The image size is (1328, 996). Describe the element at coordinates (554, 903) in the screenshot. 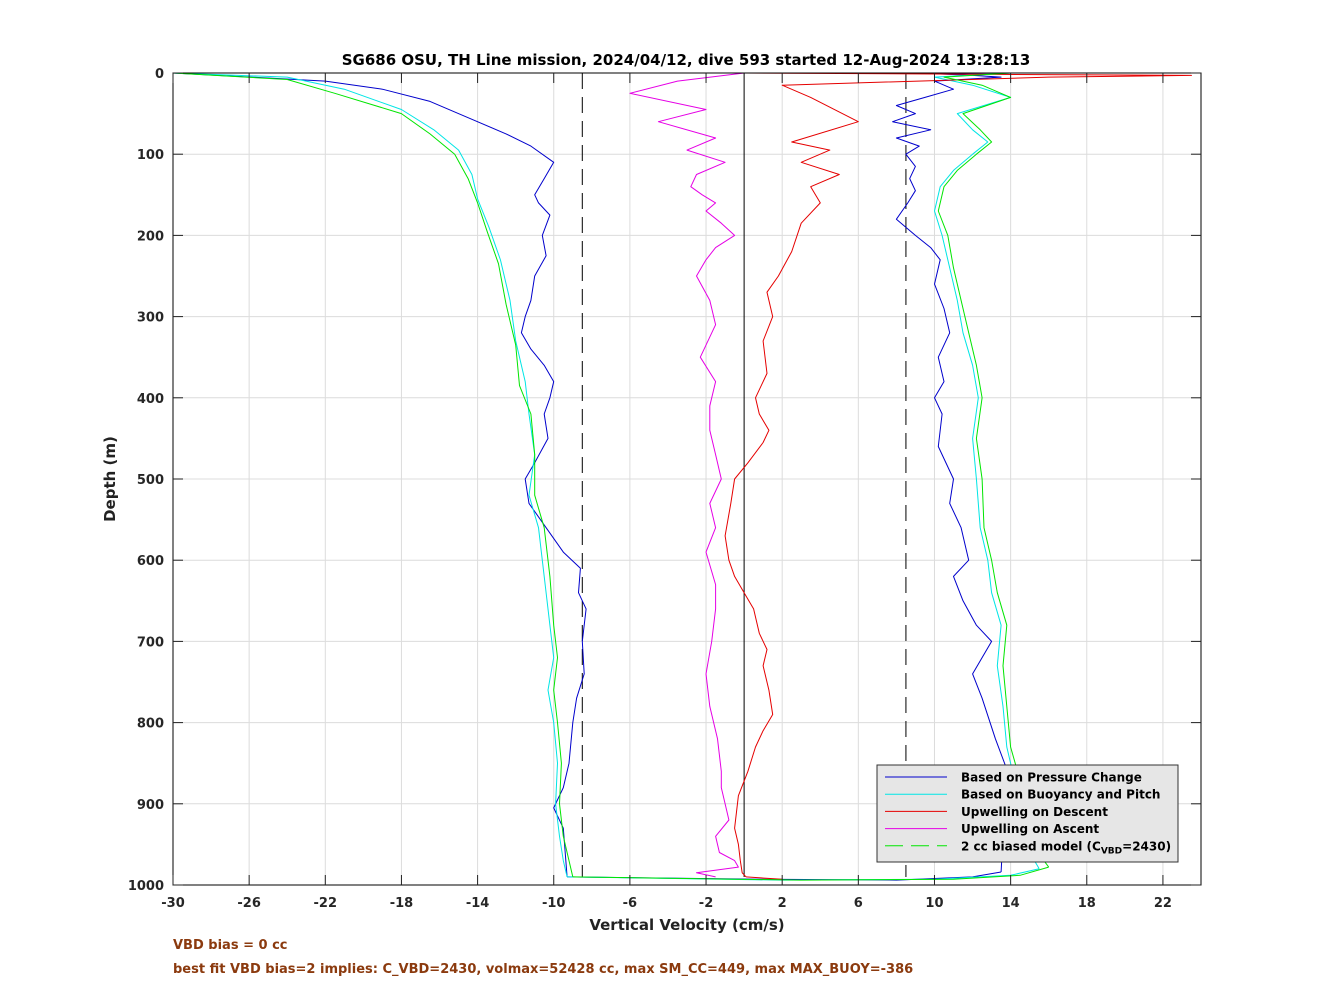

I see `x-tick-label: -10` at that location.